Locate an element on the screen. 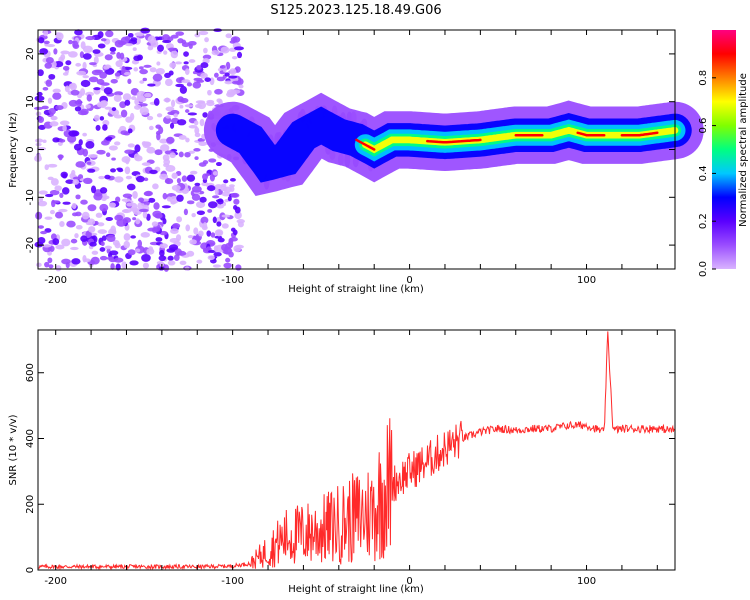 This screenshot has height=600, width=750. spectrogram-ytick-label: -10 is located at coordinates (30, 197).